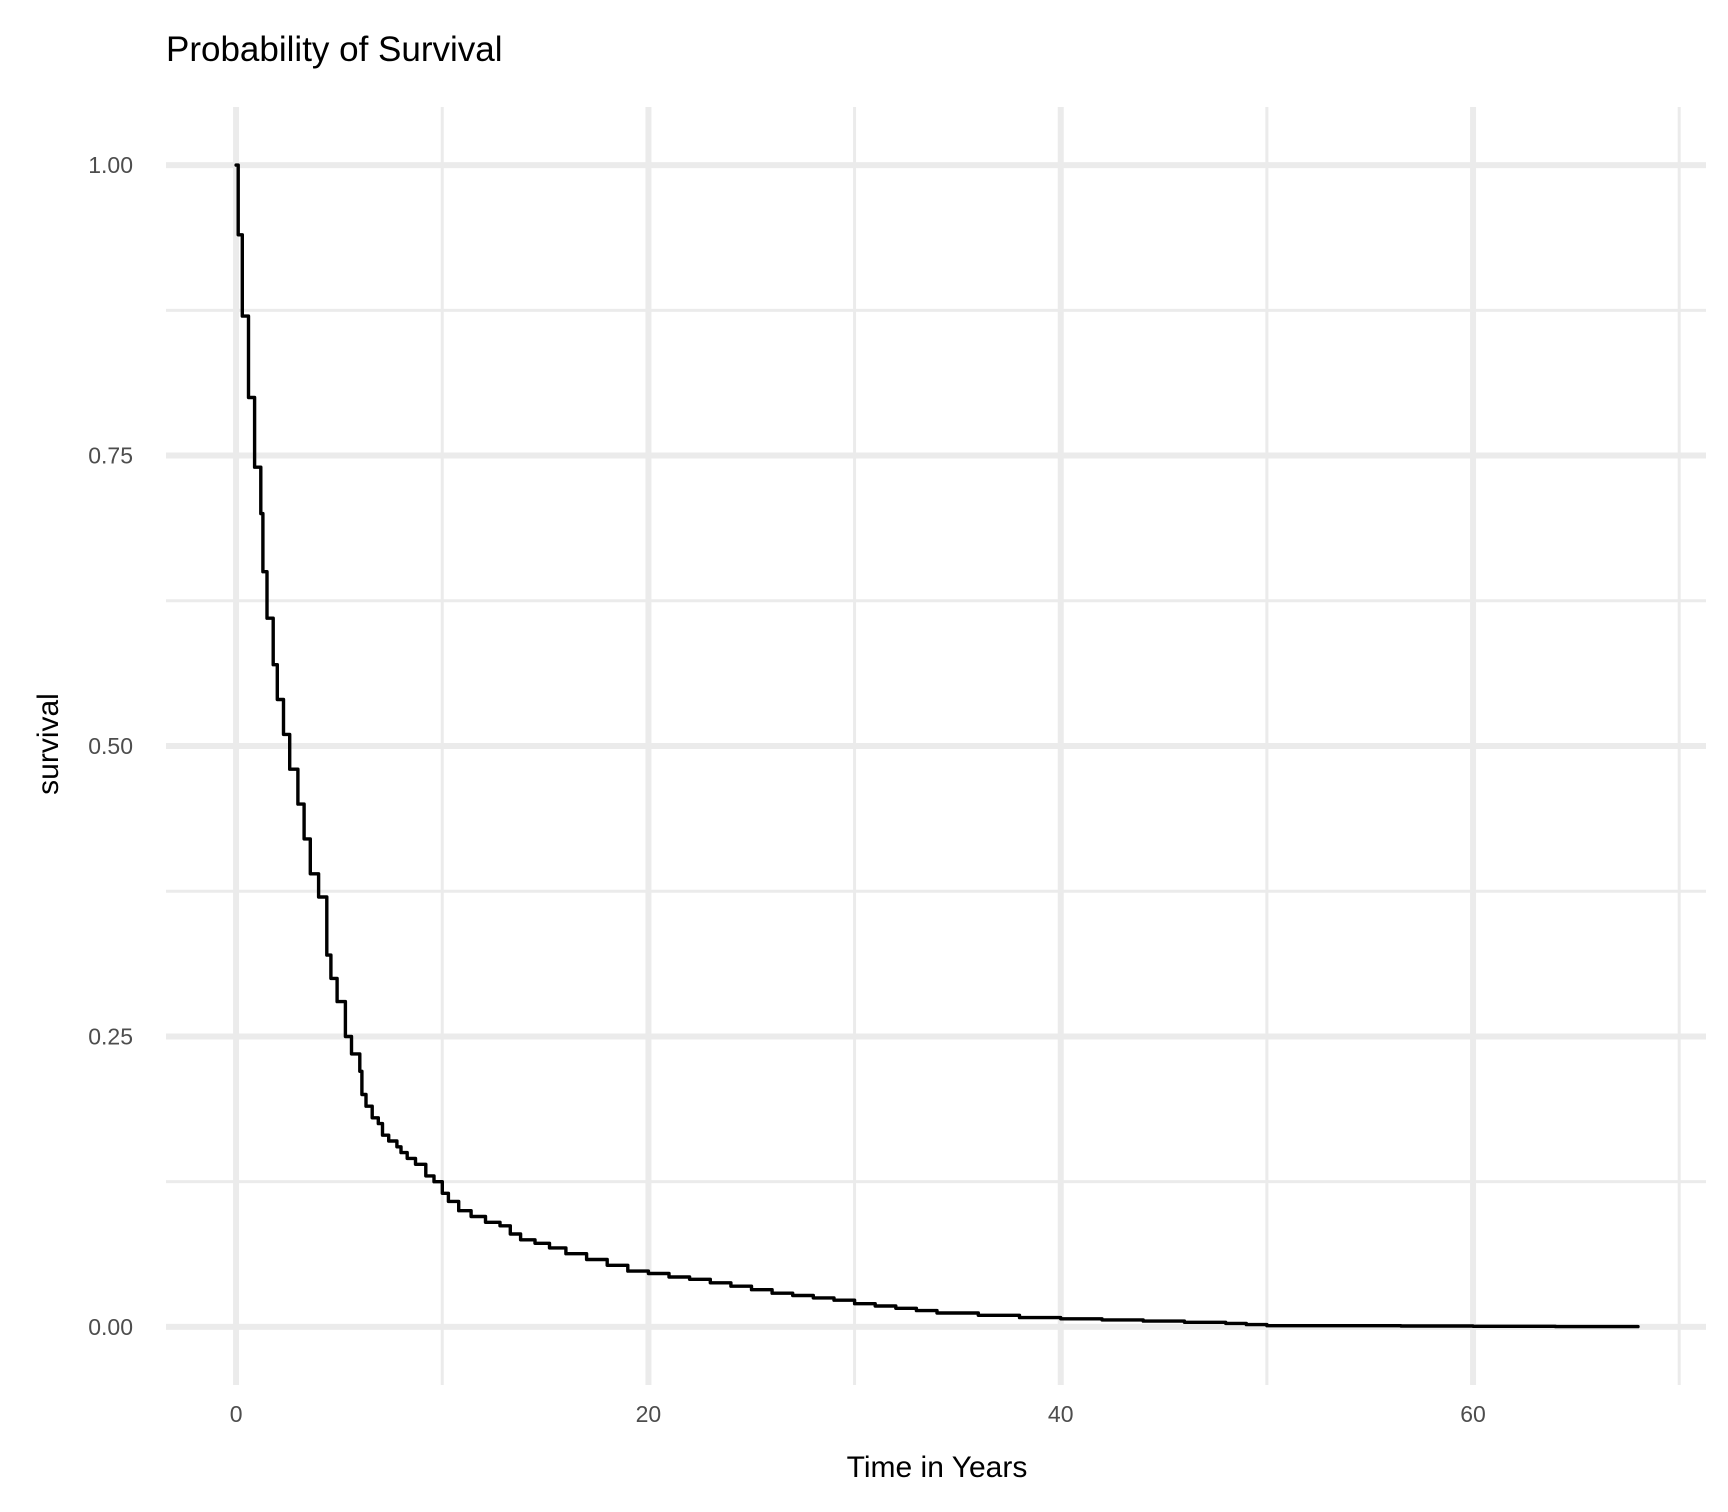 Image resolution: width=1728 pixels, height=1512 pixels. Describe the element at coordinates (937, 1467) in the screenshot. I see `x-axis-title: Time in Years` at that location.